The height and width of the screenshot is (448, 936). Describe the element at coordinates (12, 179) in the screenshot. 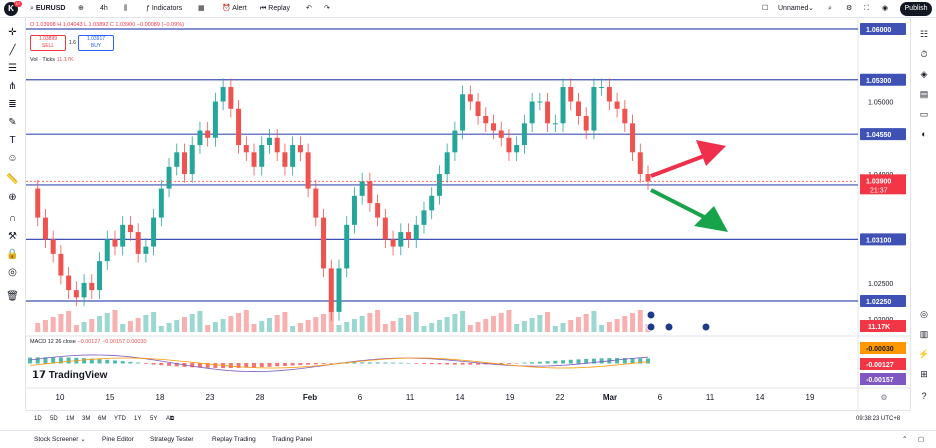

I see `ruler-icon: 📏` at that location.